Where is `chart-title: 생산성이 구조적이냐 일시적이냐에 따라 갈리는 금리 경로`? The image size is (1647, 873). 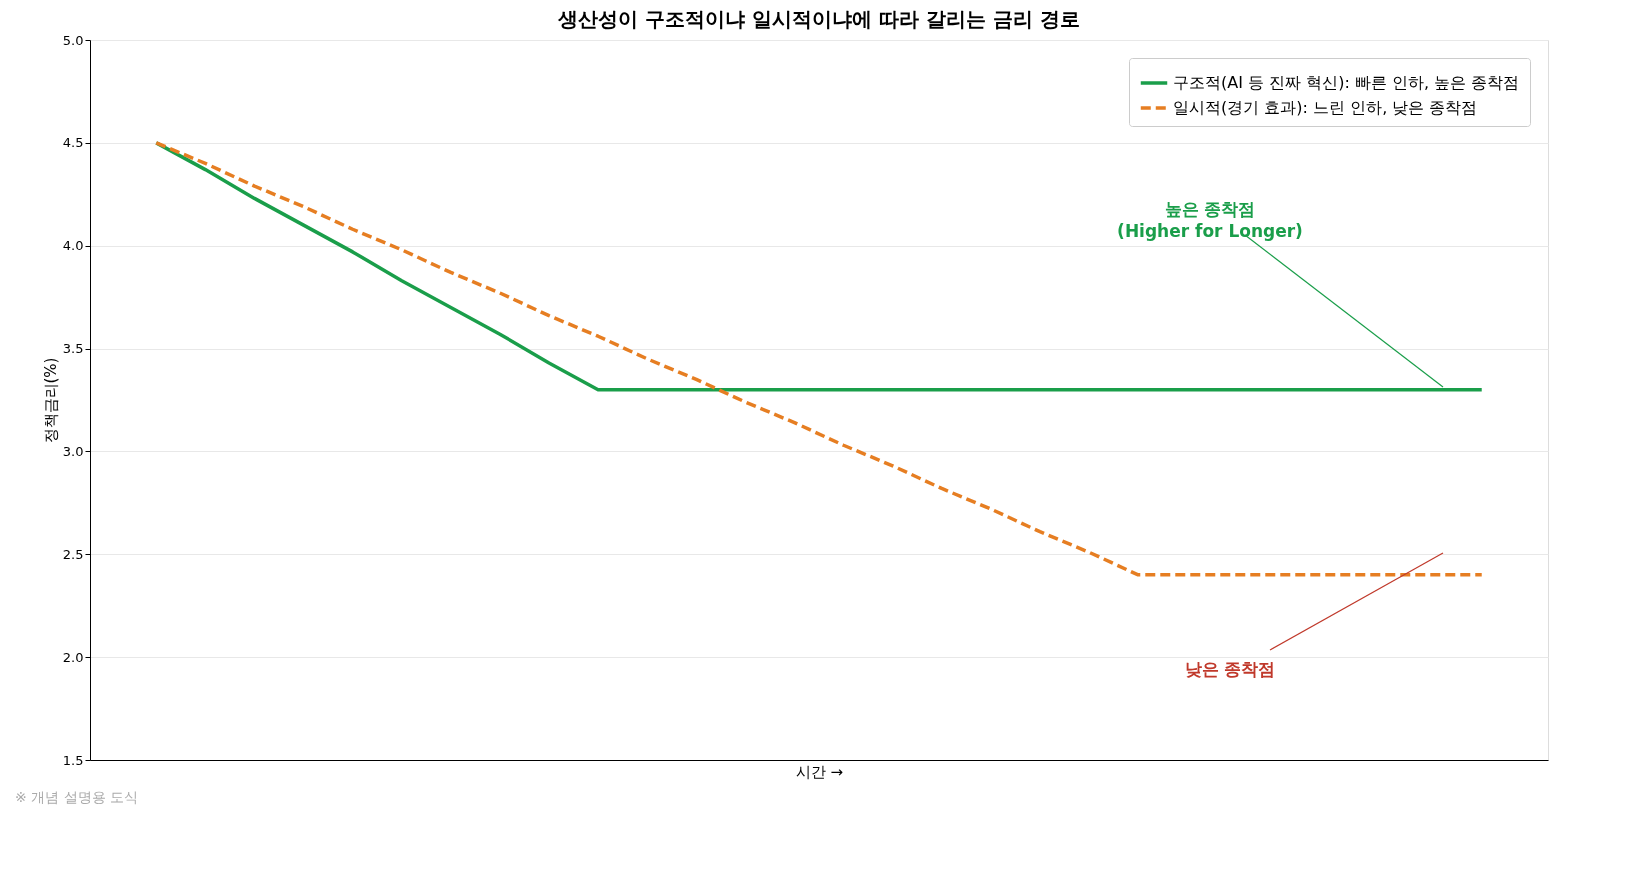
chart-title: 생산성이 구조적이냐 일시적이냐에 따라 갈리는 금리 경로 is located at coordinates (818, 19).